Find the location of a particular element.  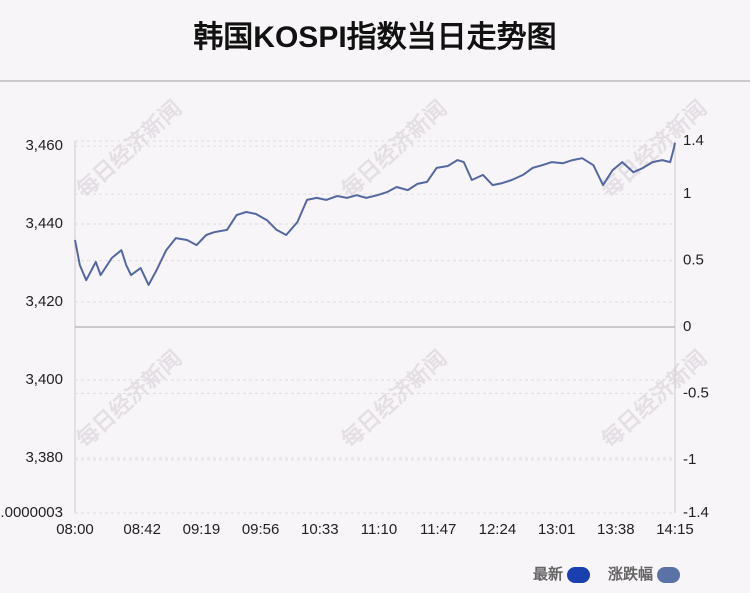

y2-tick-label: 1 is located at coordinates (687, 193).